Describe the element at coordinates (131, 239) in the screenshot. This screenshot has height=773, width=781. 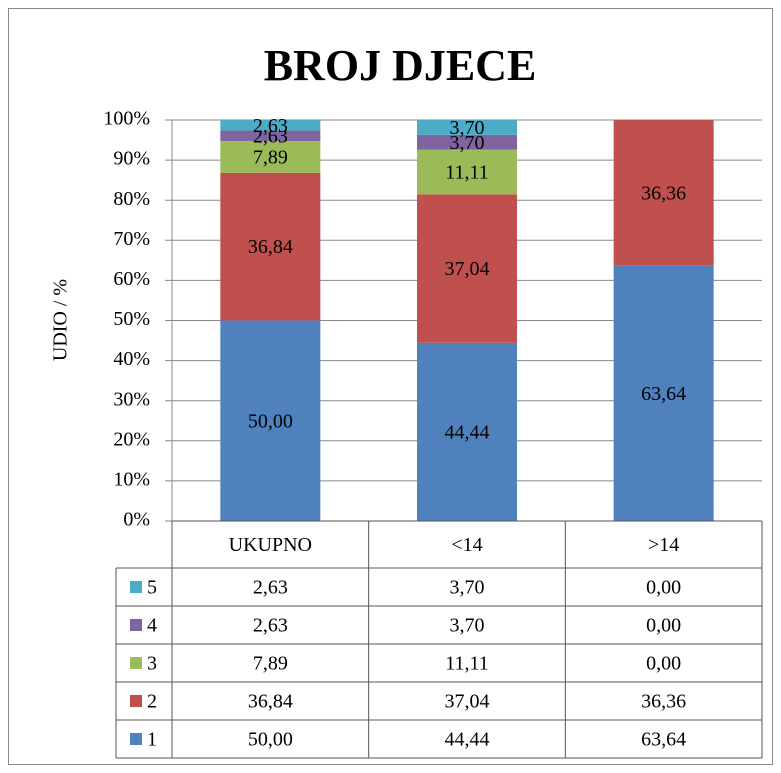
I see `y-tick-label: 70%` at that location.